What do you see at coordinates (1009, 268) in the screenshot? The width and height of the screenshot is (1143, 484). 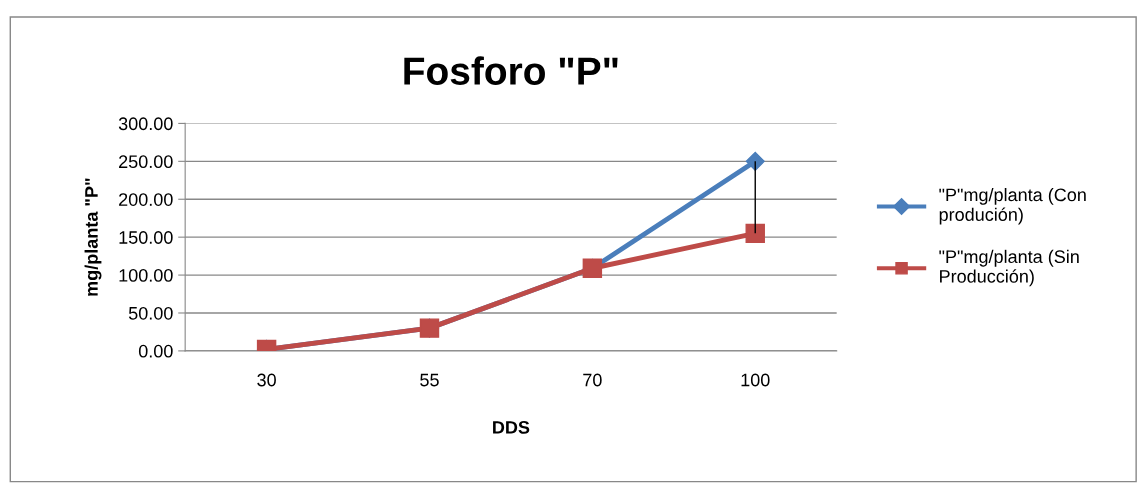 I see `legend-label: "P"mg/planta (Sin Producción)` at bounding box center [1009, 268].